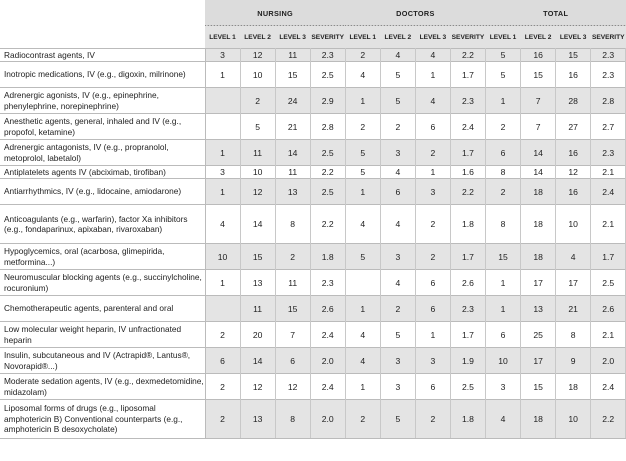  Describe the element at coordinates (258, 334) in the screenshot. I see `table-cell: 20` at that location.